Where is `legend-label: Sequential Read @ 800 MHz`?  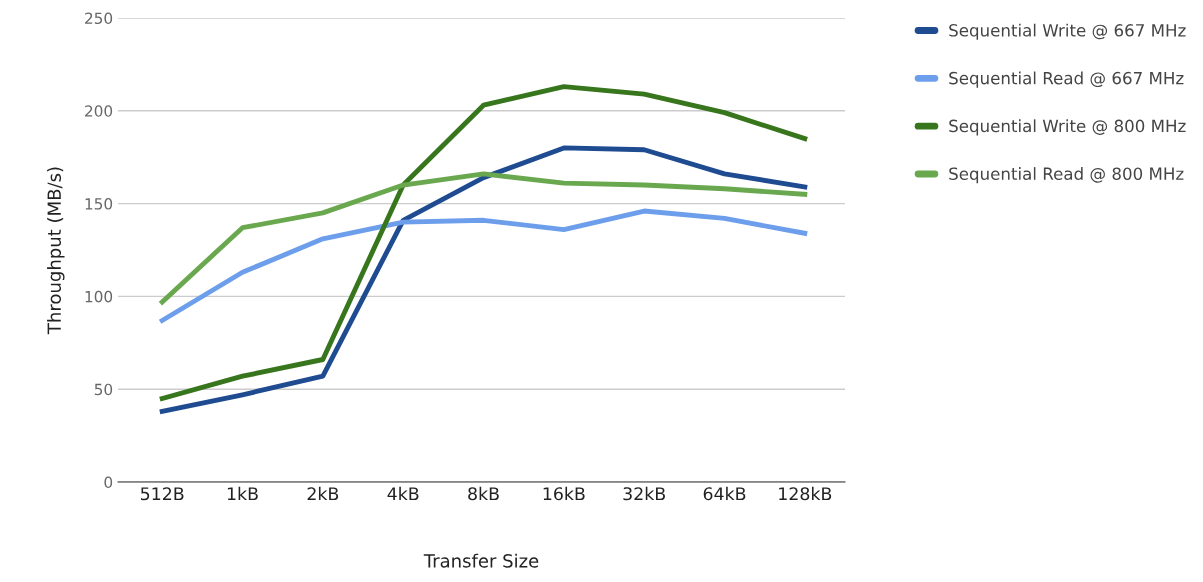
legend-label: Sequential Read @ 800 MHz is located at coordinates (1066, 175).